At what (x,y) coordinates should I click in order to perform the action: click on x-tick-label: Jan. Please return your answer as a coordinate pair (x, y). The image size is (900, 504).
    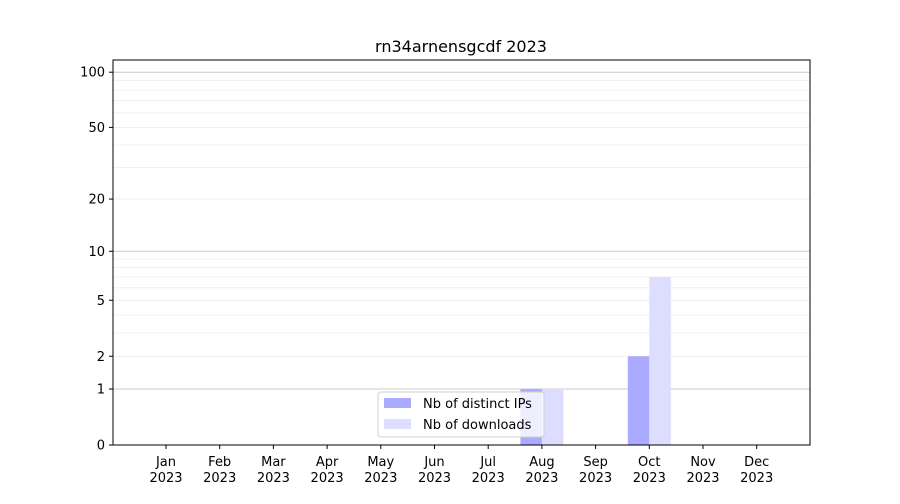
    Looking at the image, I should click on (165, 462).